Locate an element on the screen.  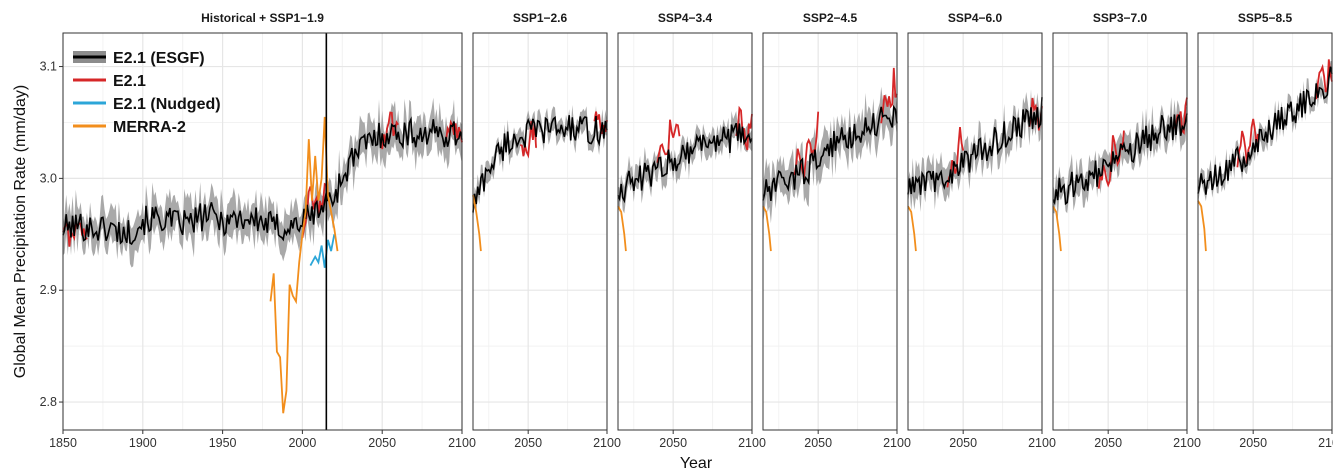
x-tick-label: 1850 is located at coordinates (63, 443).